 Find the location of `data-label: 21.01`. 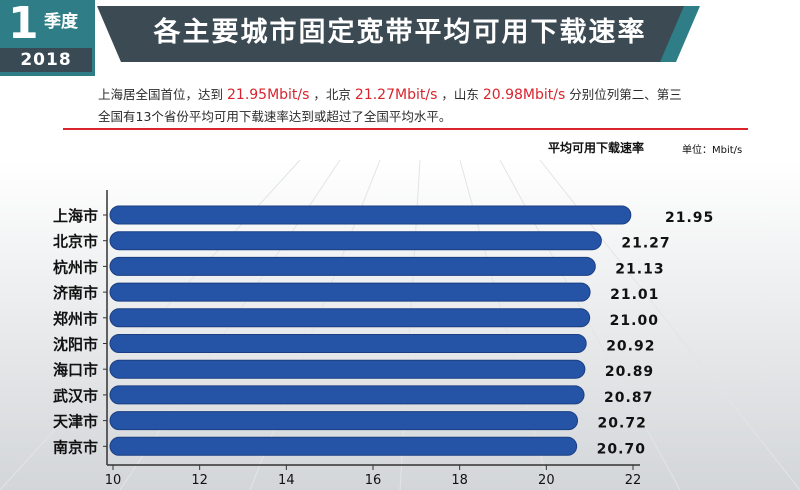

data-label: 21.01 is located at coordinates (634, 295).